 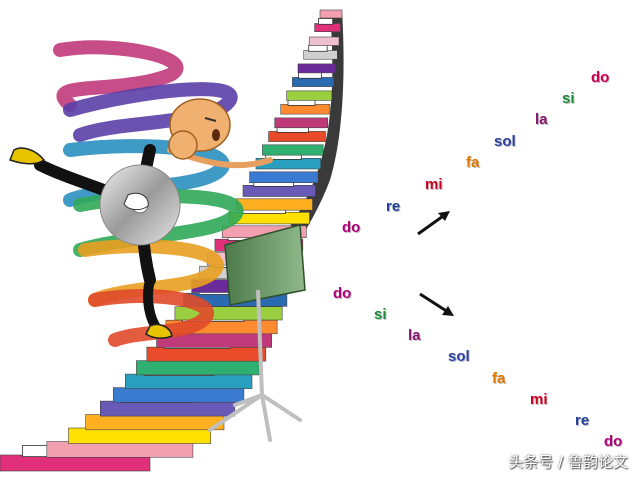 I want to click on watermark-text: 头条号 / 鲁韵论文, so click(x=568, y=462).